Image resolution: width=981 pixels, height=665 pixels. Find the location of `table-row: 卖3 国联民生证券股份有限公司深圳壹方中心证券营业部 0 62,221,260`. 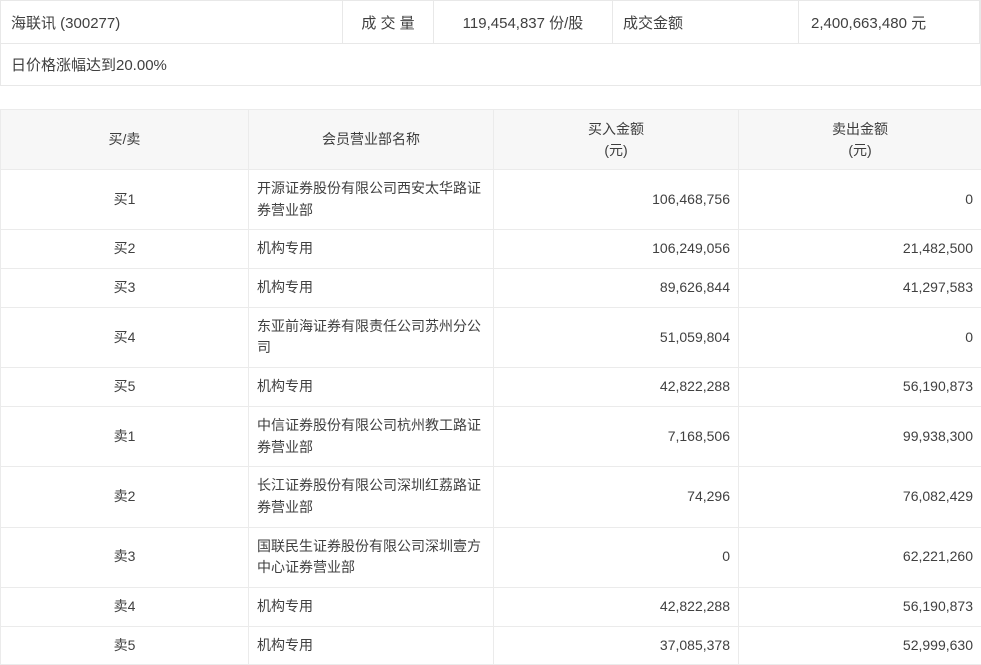

table-row: 卖3 国联民生证券股份有限公司深圳壹方中心证券营业部 0 62,221,260 is located at coordinates (491, 557).